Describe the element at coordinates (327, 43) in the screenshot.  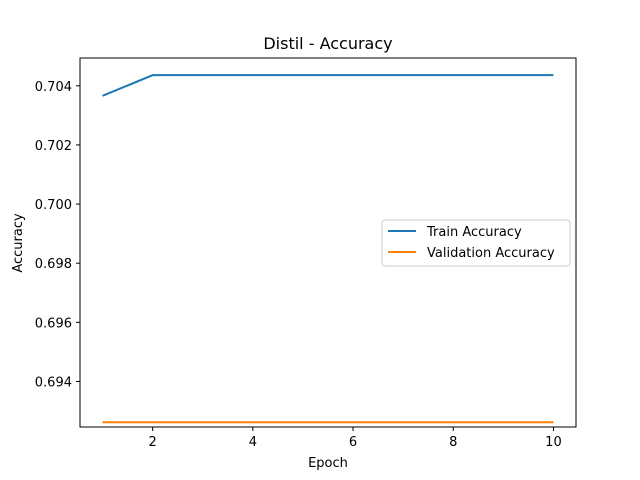
I see `chart-title: Distil - Accuracy` at that location.